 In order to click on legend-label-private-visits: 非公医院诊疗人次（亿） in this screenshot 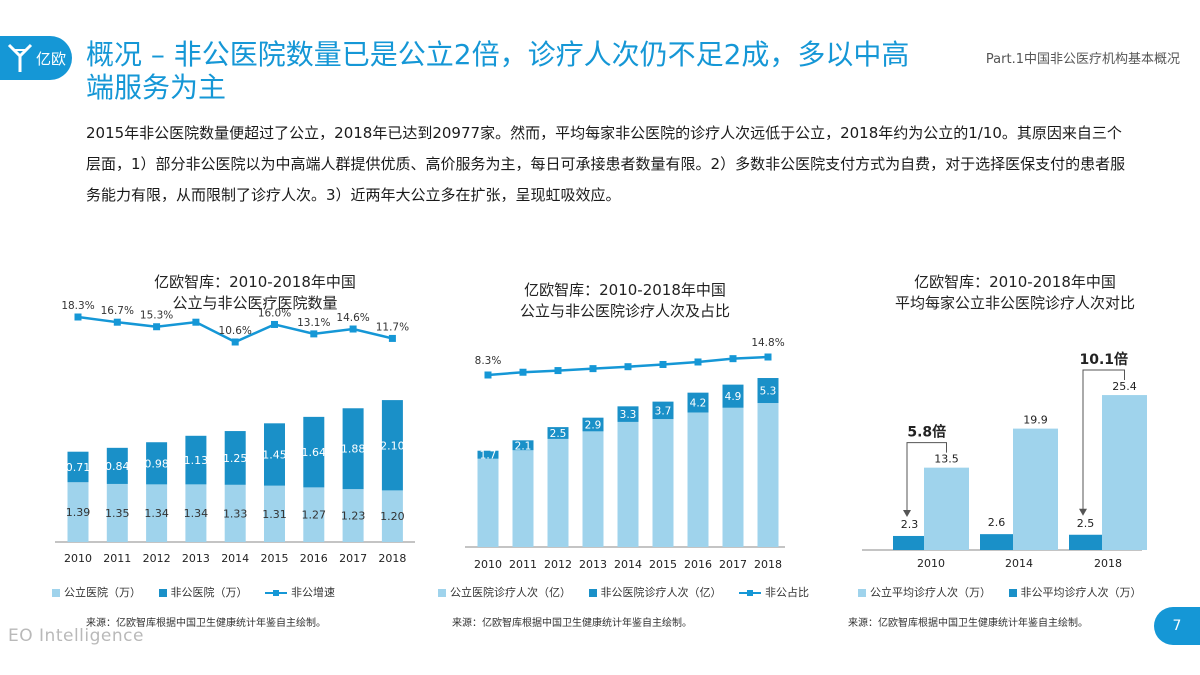, I will do `click(661, 592)`.